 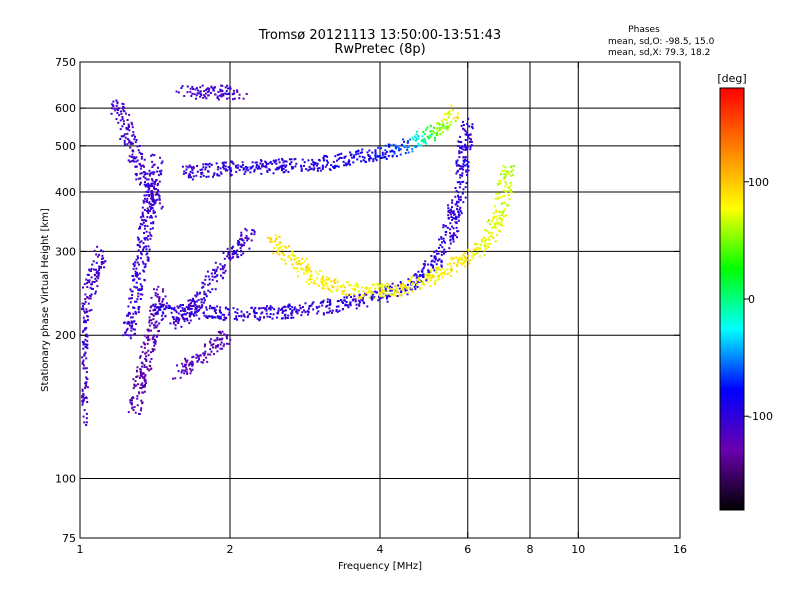 What do you see at coordinates (530, 549) in the screenshot?
I see `x-tick-label: 8` at bounding box center [530, 549].